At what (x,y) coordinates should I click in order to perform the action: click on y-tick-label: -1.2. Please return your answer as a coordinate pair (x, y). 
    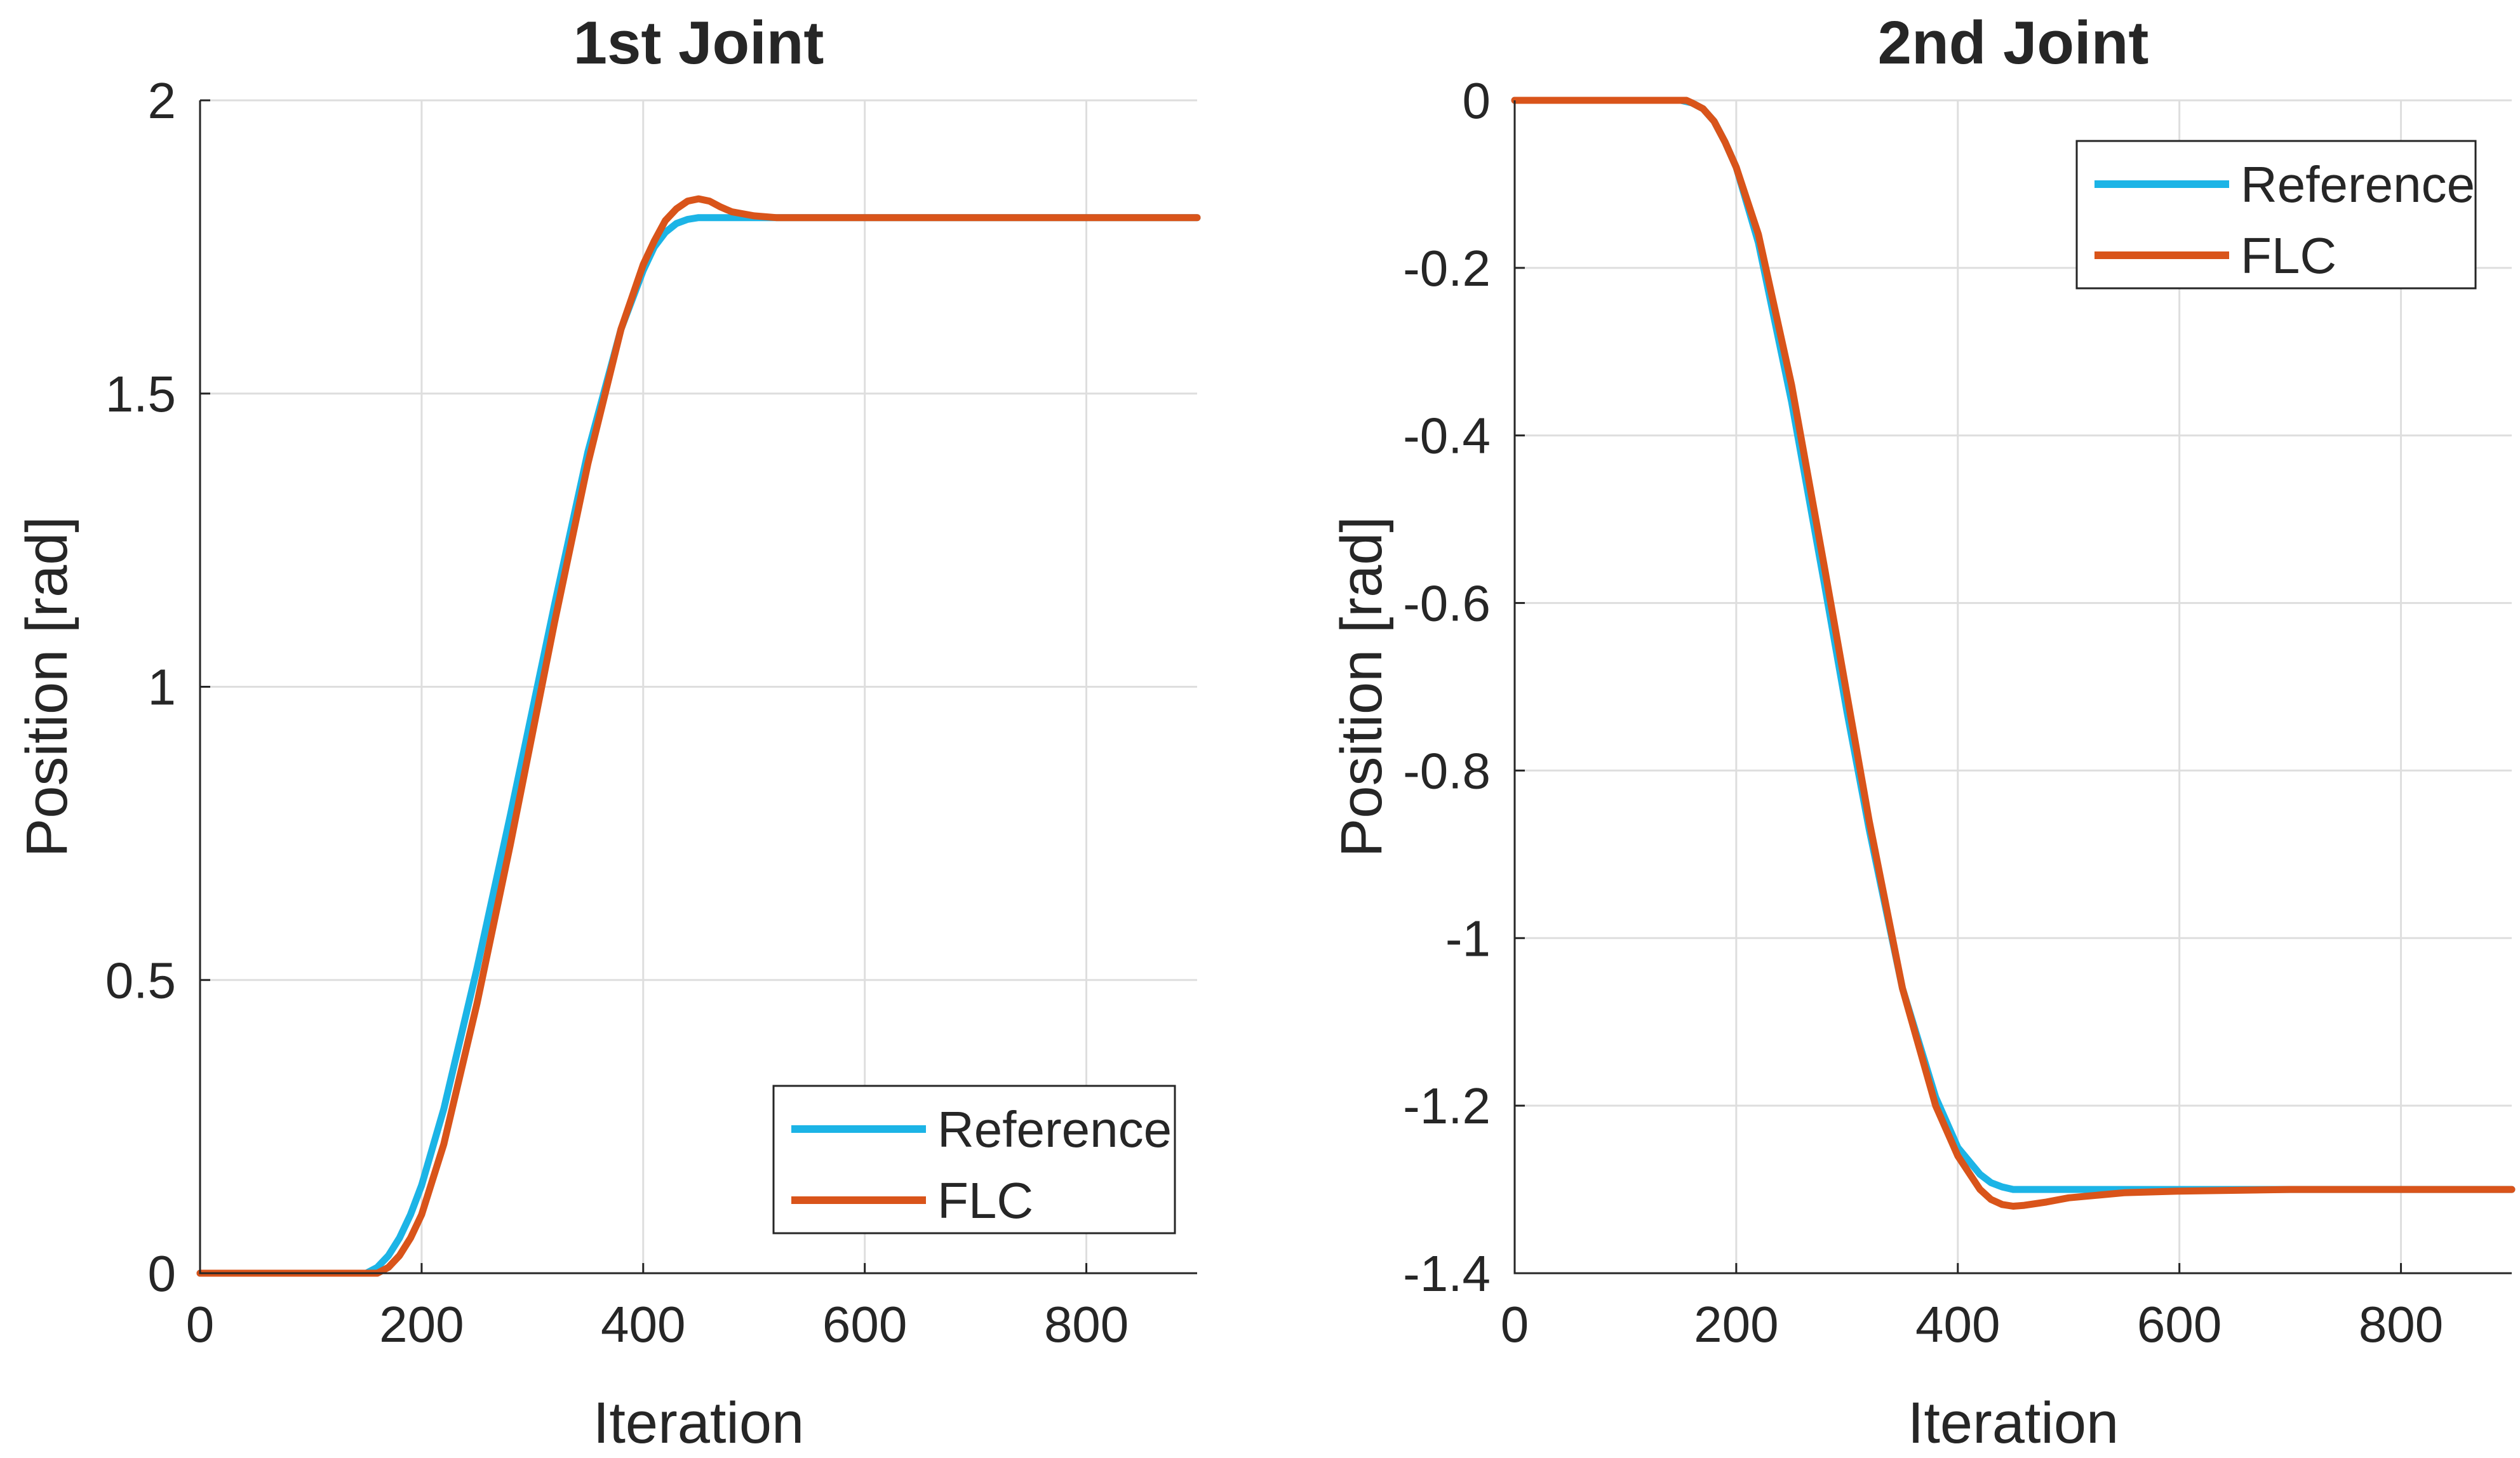
    Looking at the image, I should click on (1447, 1106).